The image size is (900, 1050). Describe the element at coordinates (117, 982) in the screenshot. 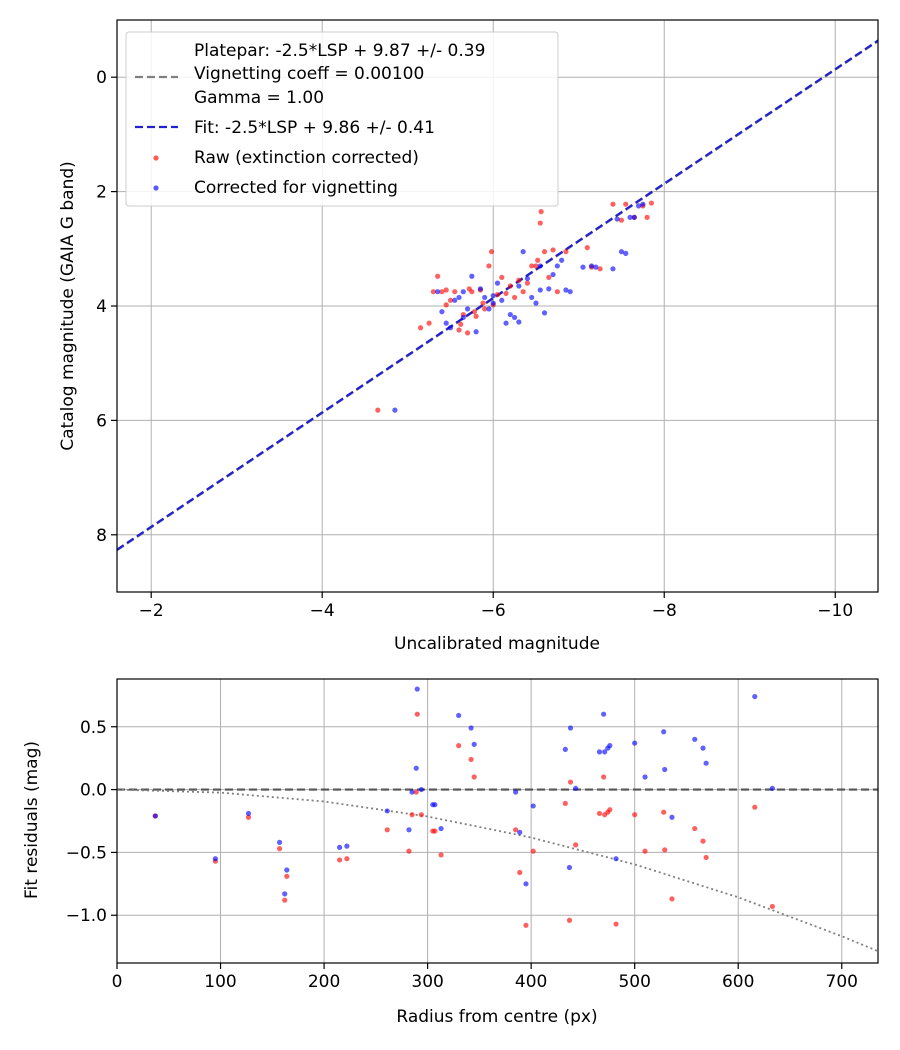

I see `residuals-plot-x-tick-label: 0` at that location.